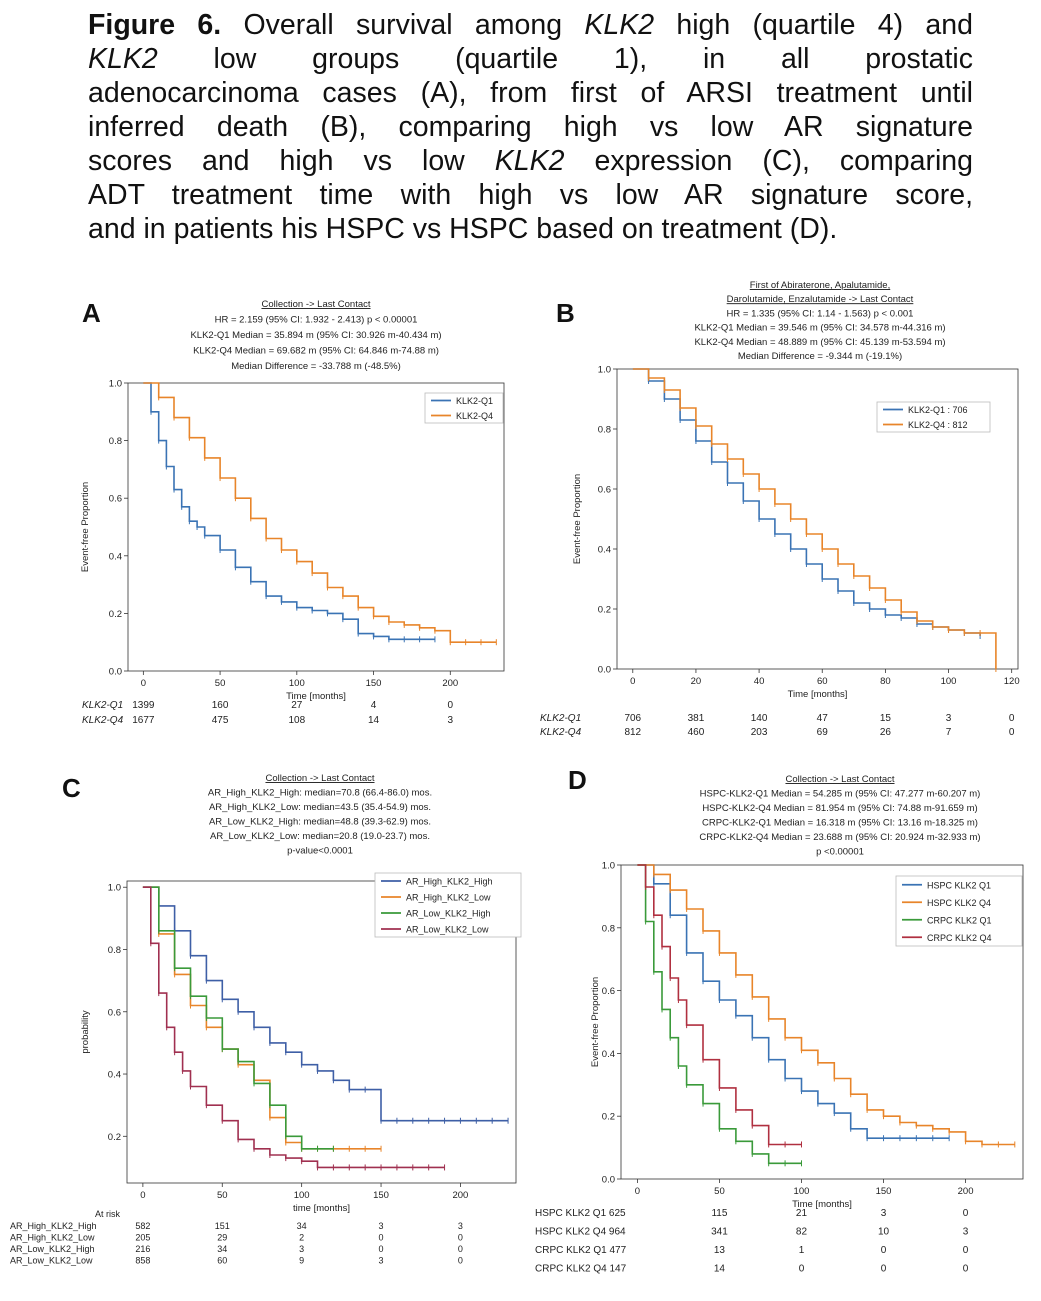  I want to click on risk-row-label: CRPC KLK2 Q4 147, so click(581, 1269).